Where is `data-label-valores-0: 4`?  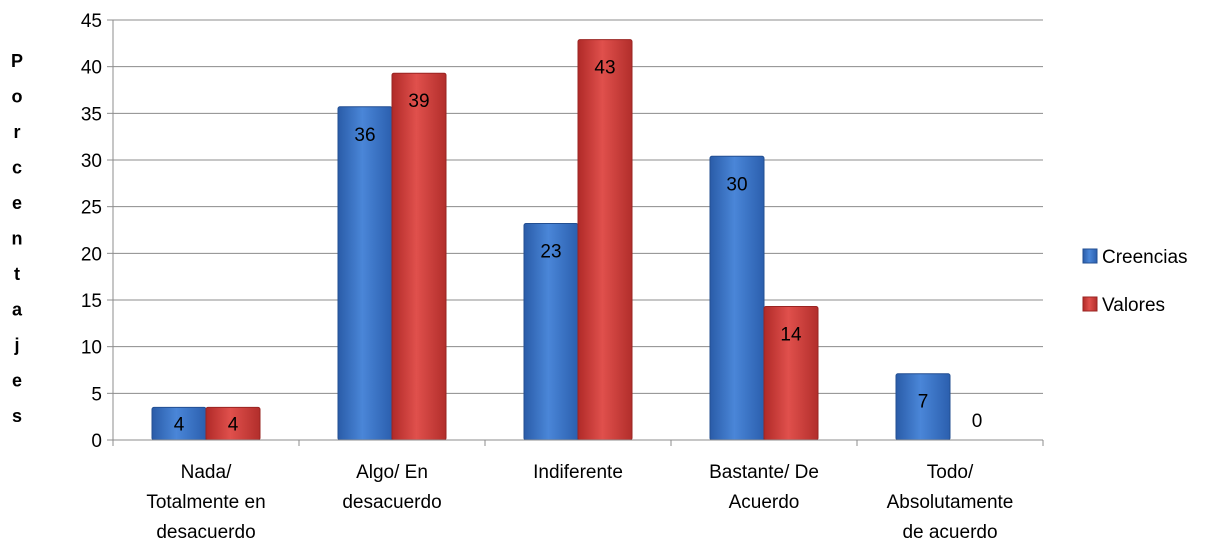 data-label-valores-0: 4 is located at coordinates (233, 425).